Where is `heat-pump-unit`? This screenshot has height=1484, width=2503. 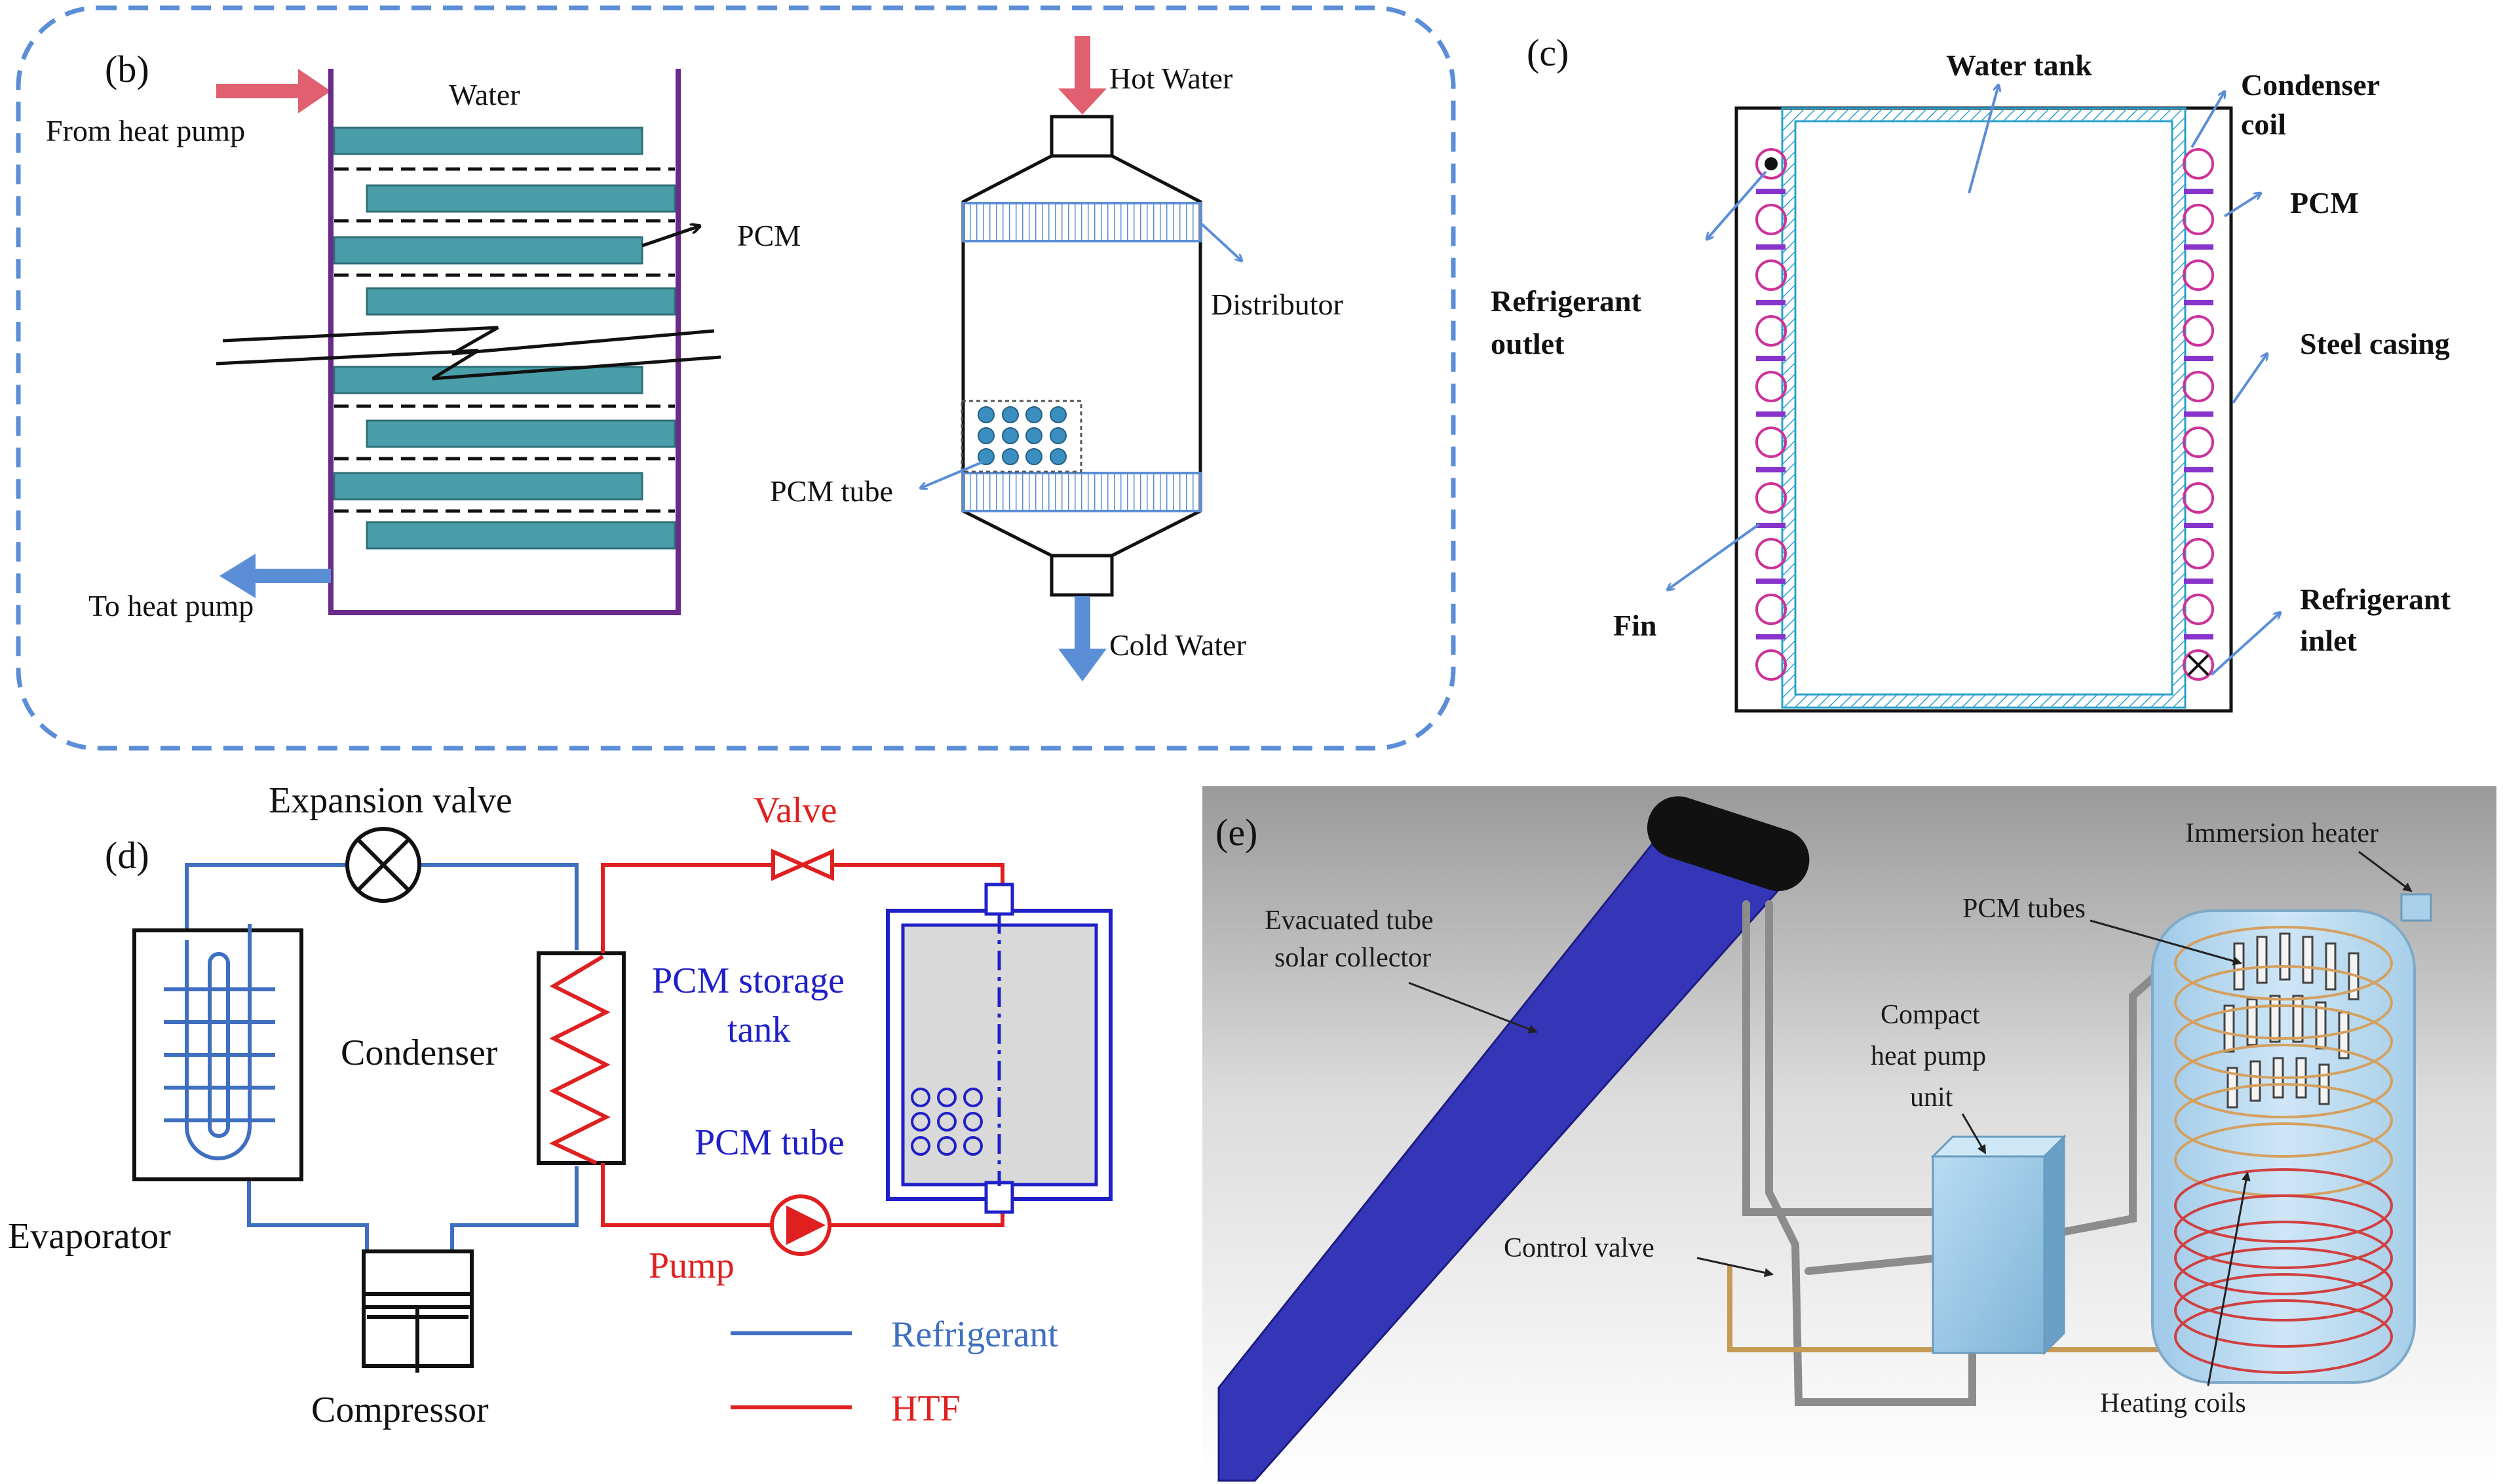
heat-pump-unit is located at coordinates (1998, 1245).